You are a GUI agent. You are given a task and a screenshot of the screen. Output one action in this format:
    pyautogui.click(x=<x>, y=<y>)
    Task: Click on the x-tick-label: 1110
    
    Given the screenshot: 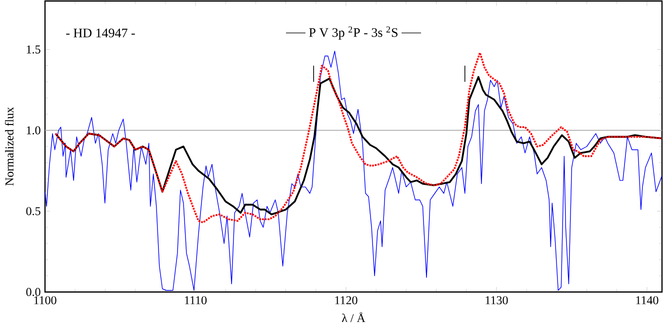 What is the action you would take?
    pyautogui.click(x=196, y=300)
    